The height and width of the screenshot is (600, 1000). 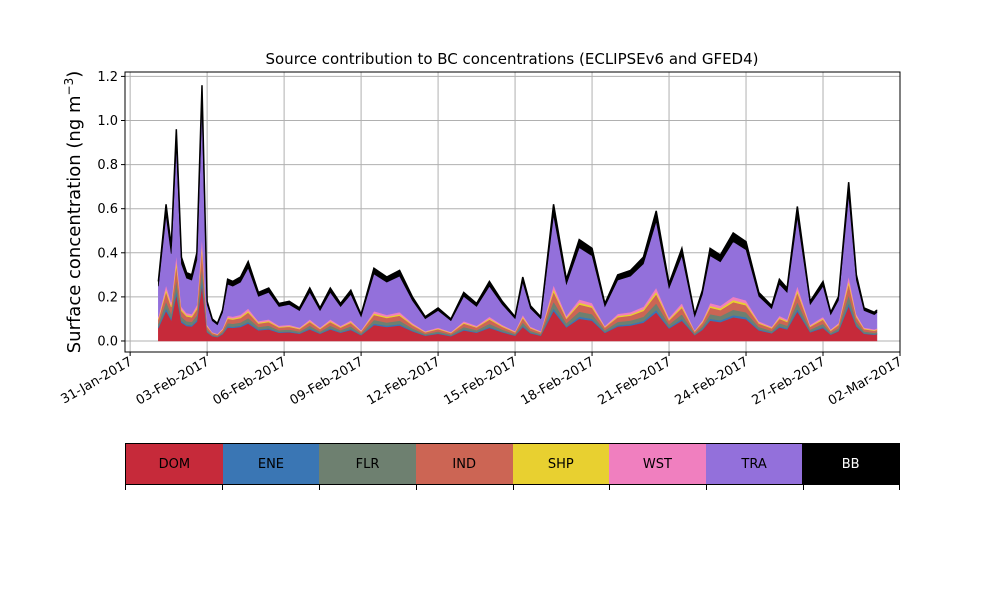 What do you see at coordinates (107, 297) in the screenshot?
I see `y-tick-label: 0.2` at bounding box center [107, 297].